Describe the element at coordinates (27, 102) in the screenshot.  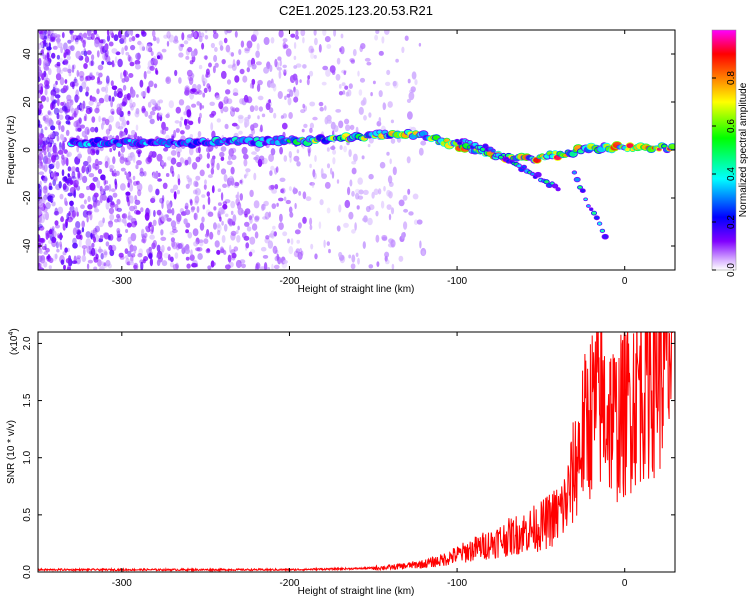
I see `y-tick-label: 20` at that location.